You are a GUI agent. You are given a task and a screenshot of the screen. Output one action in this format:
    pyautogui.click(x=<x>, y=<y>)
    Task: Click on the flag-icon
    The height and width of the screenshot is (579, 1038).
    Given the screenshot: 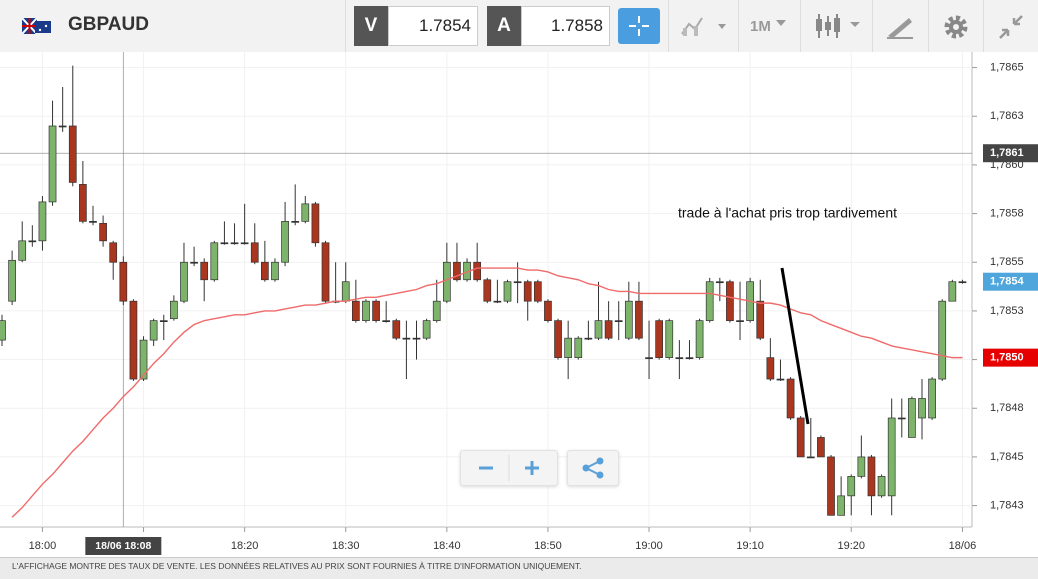 What is the action you would take?
    pyautogui.click(x=36, y=26)
    